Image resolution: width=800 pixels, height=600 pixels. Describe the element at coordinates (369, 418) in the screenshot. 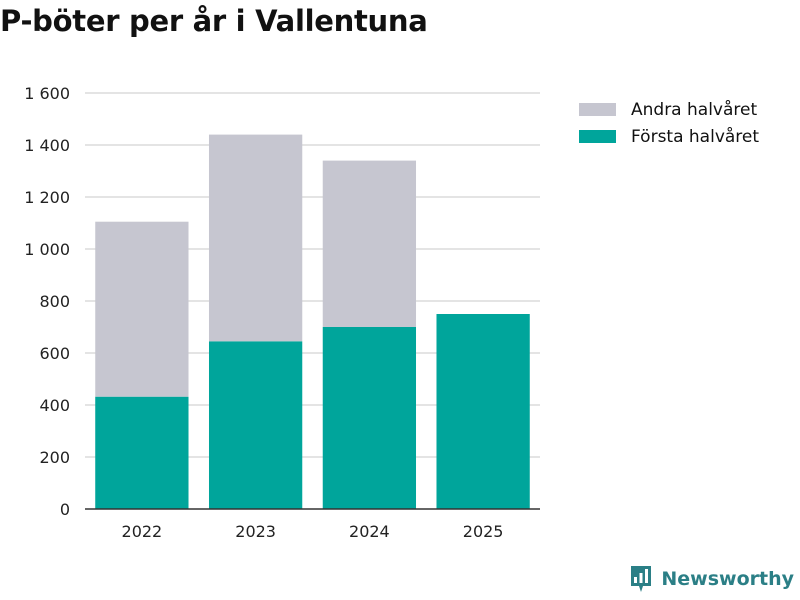

I see `bar-2024-forsta` at that location.